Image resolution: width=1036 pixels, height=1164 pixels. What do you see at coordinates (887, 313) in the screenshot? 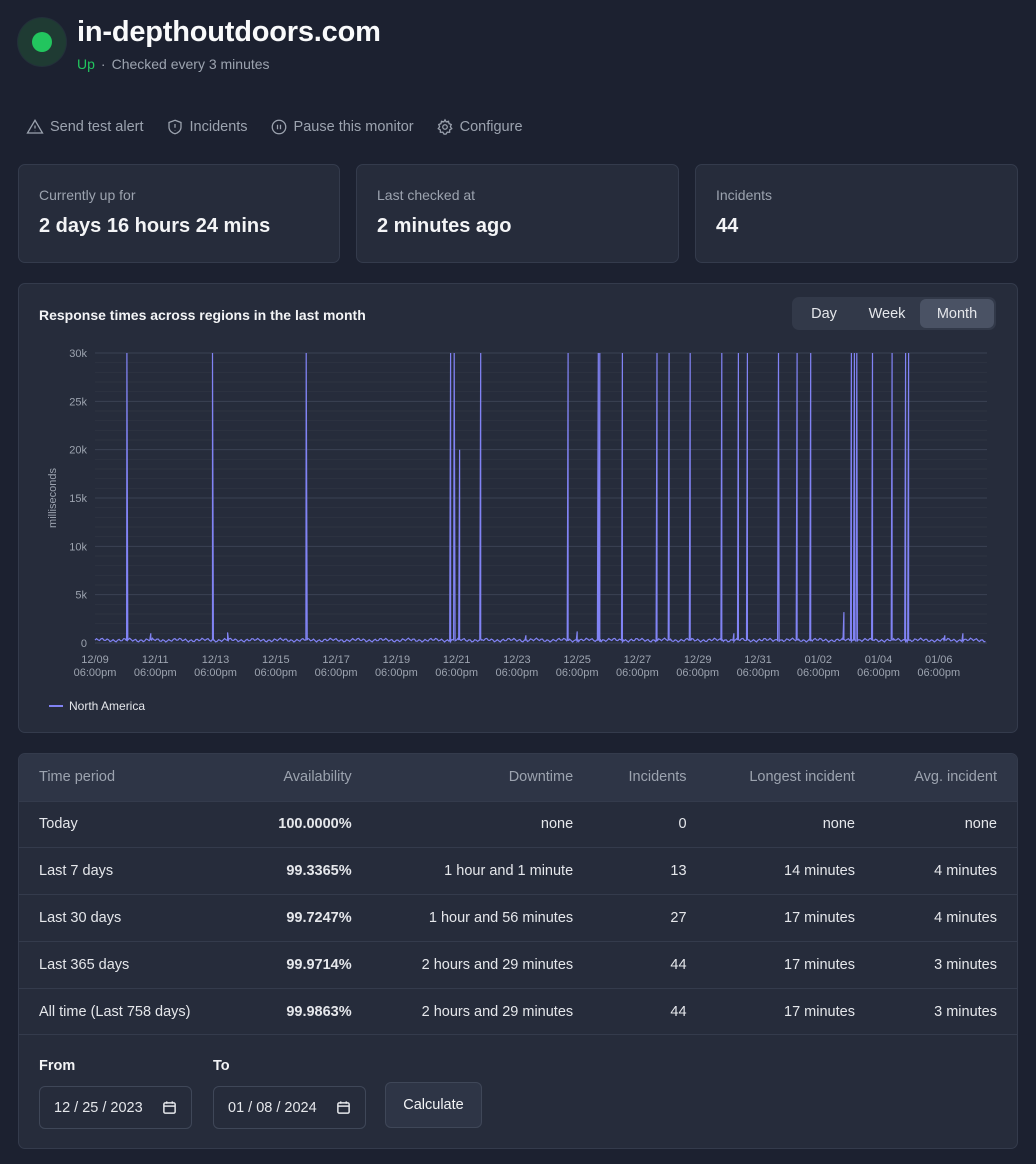
I see `range-week-button: Week` at bounding box center [887, 313].